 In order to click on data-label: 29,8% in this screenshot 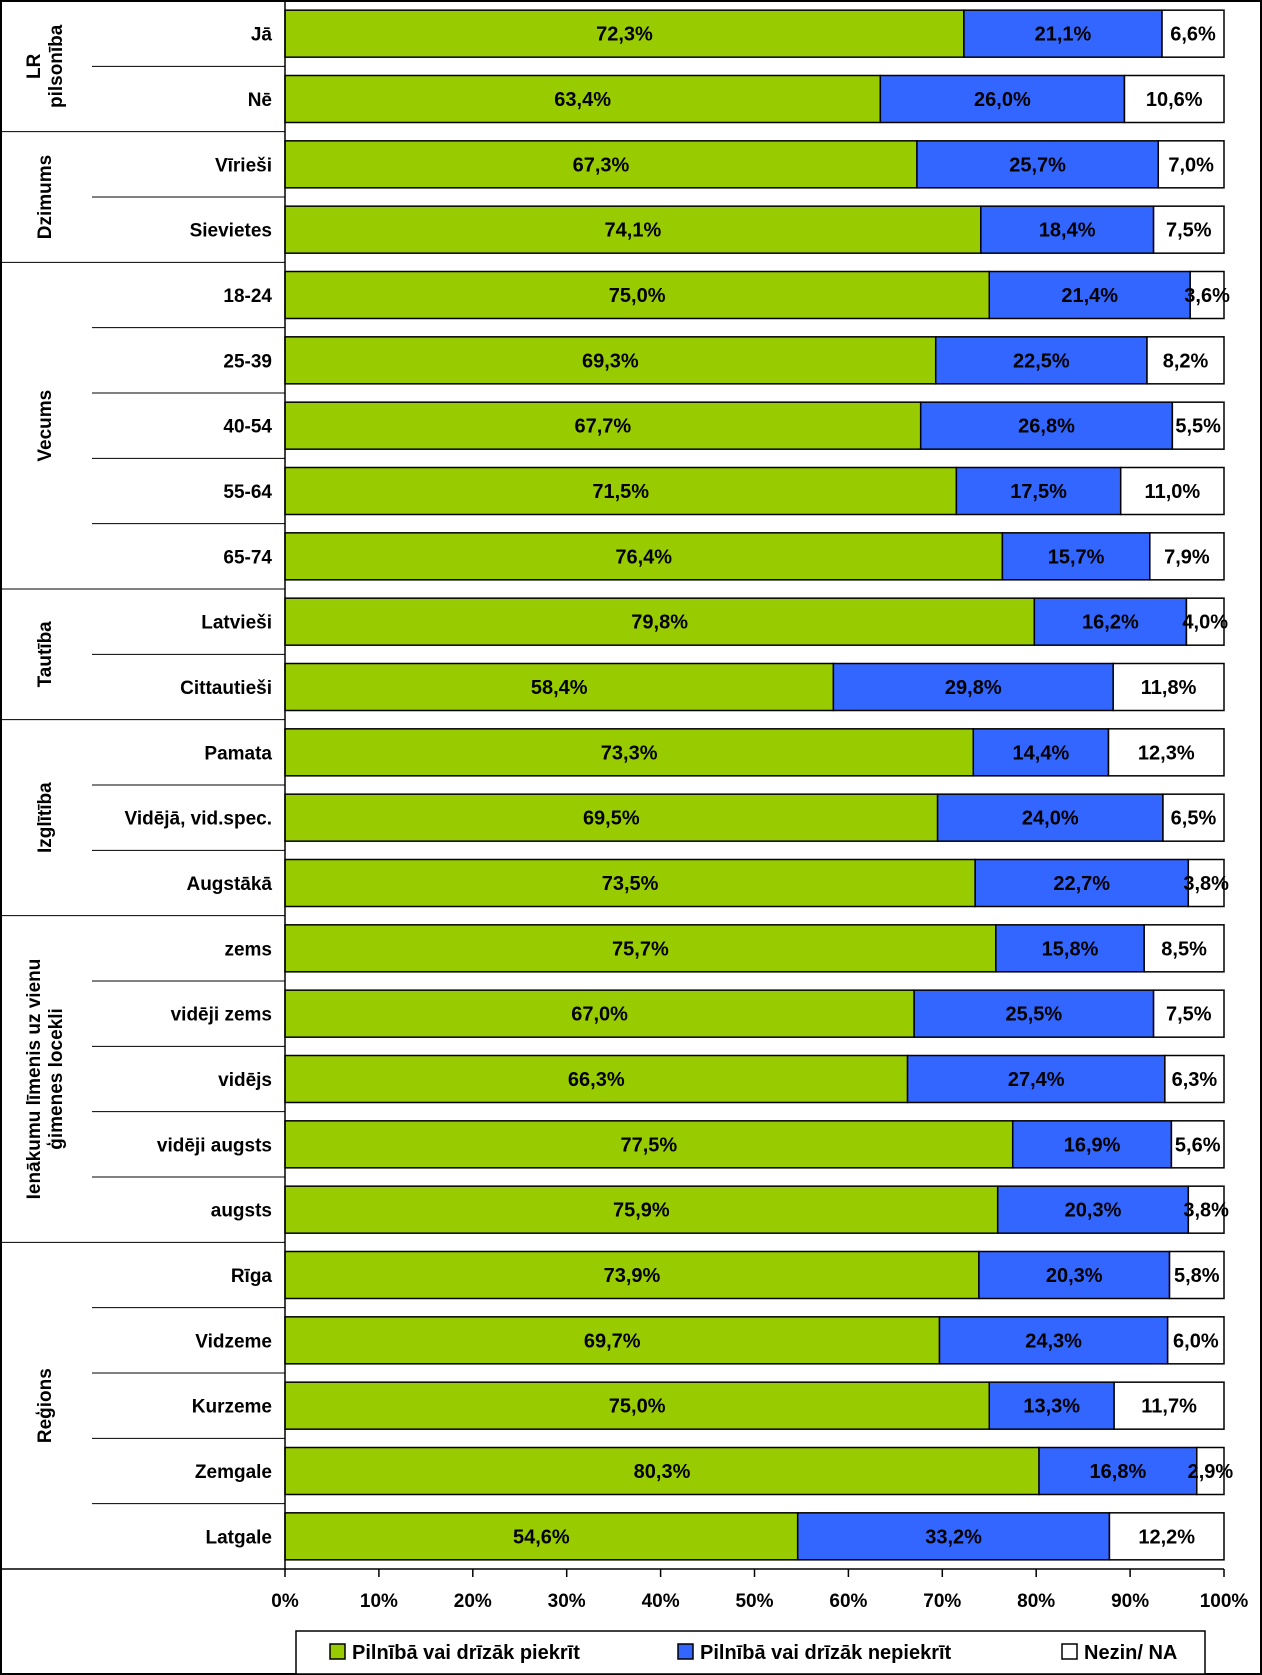, I will do `click(973, 688)`.